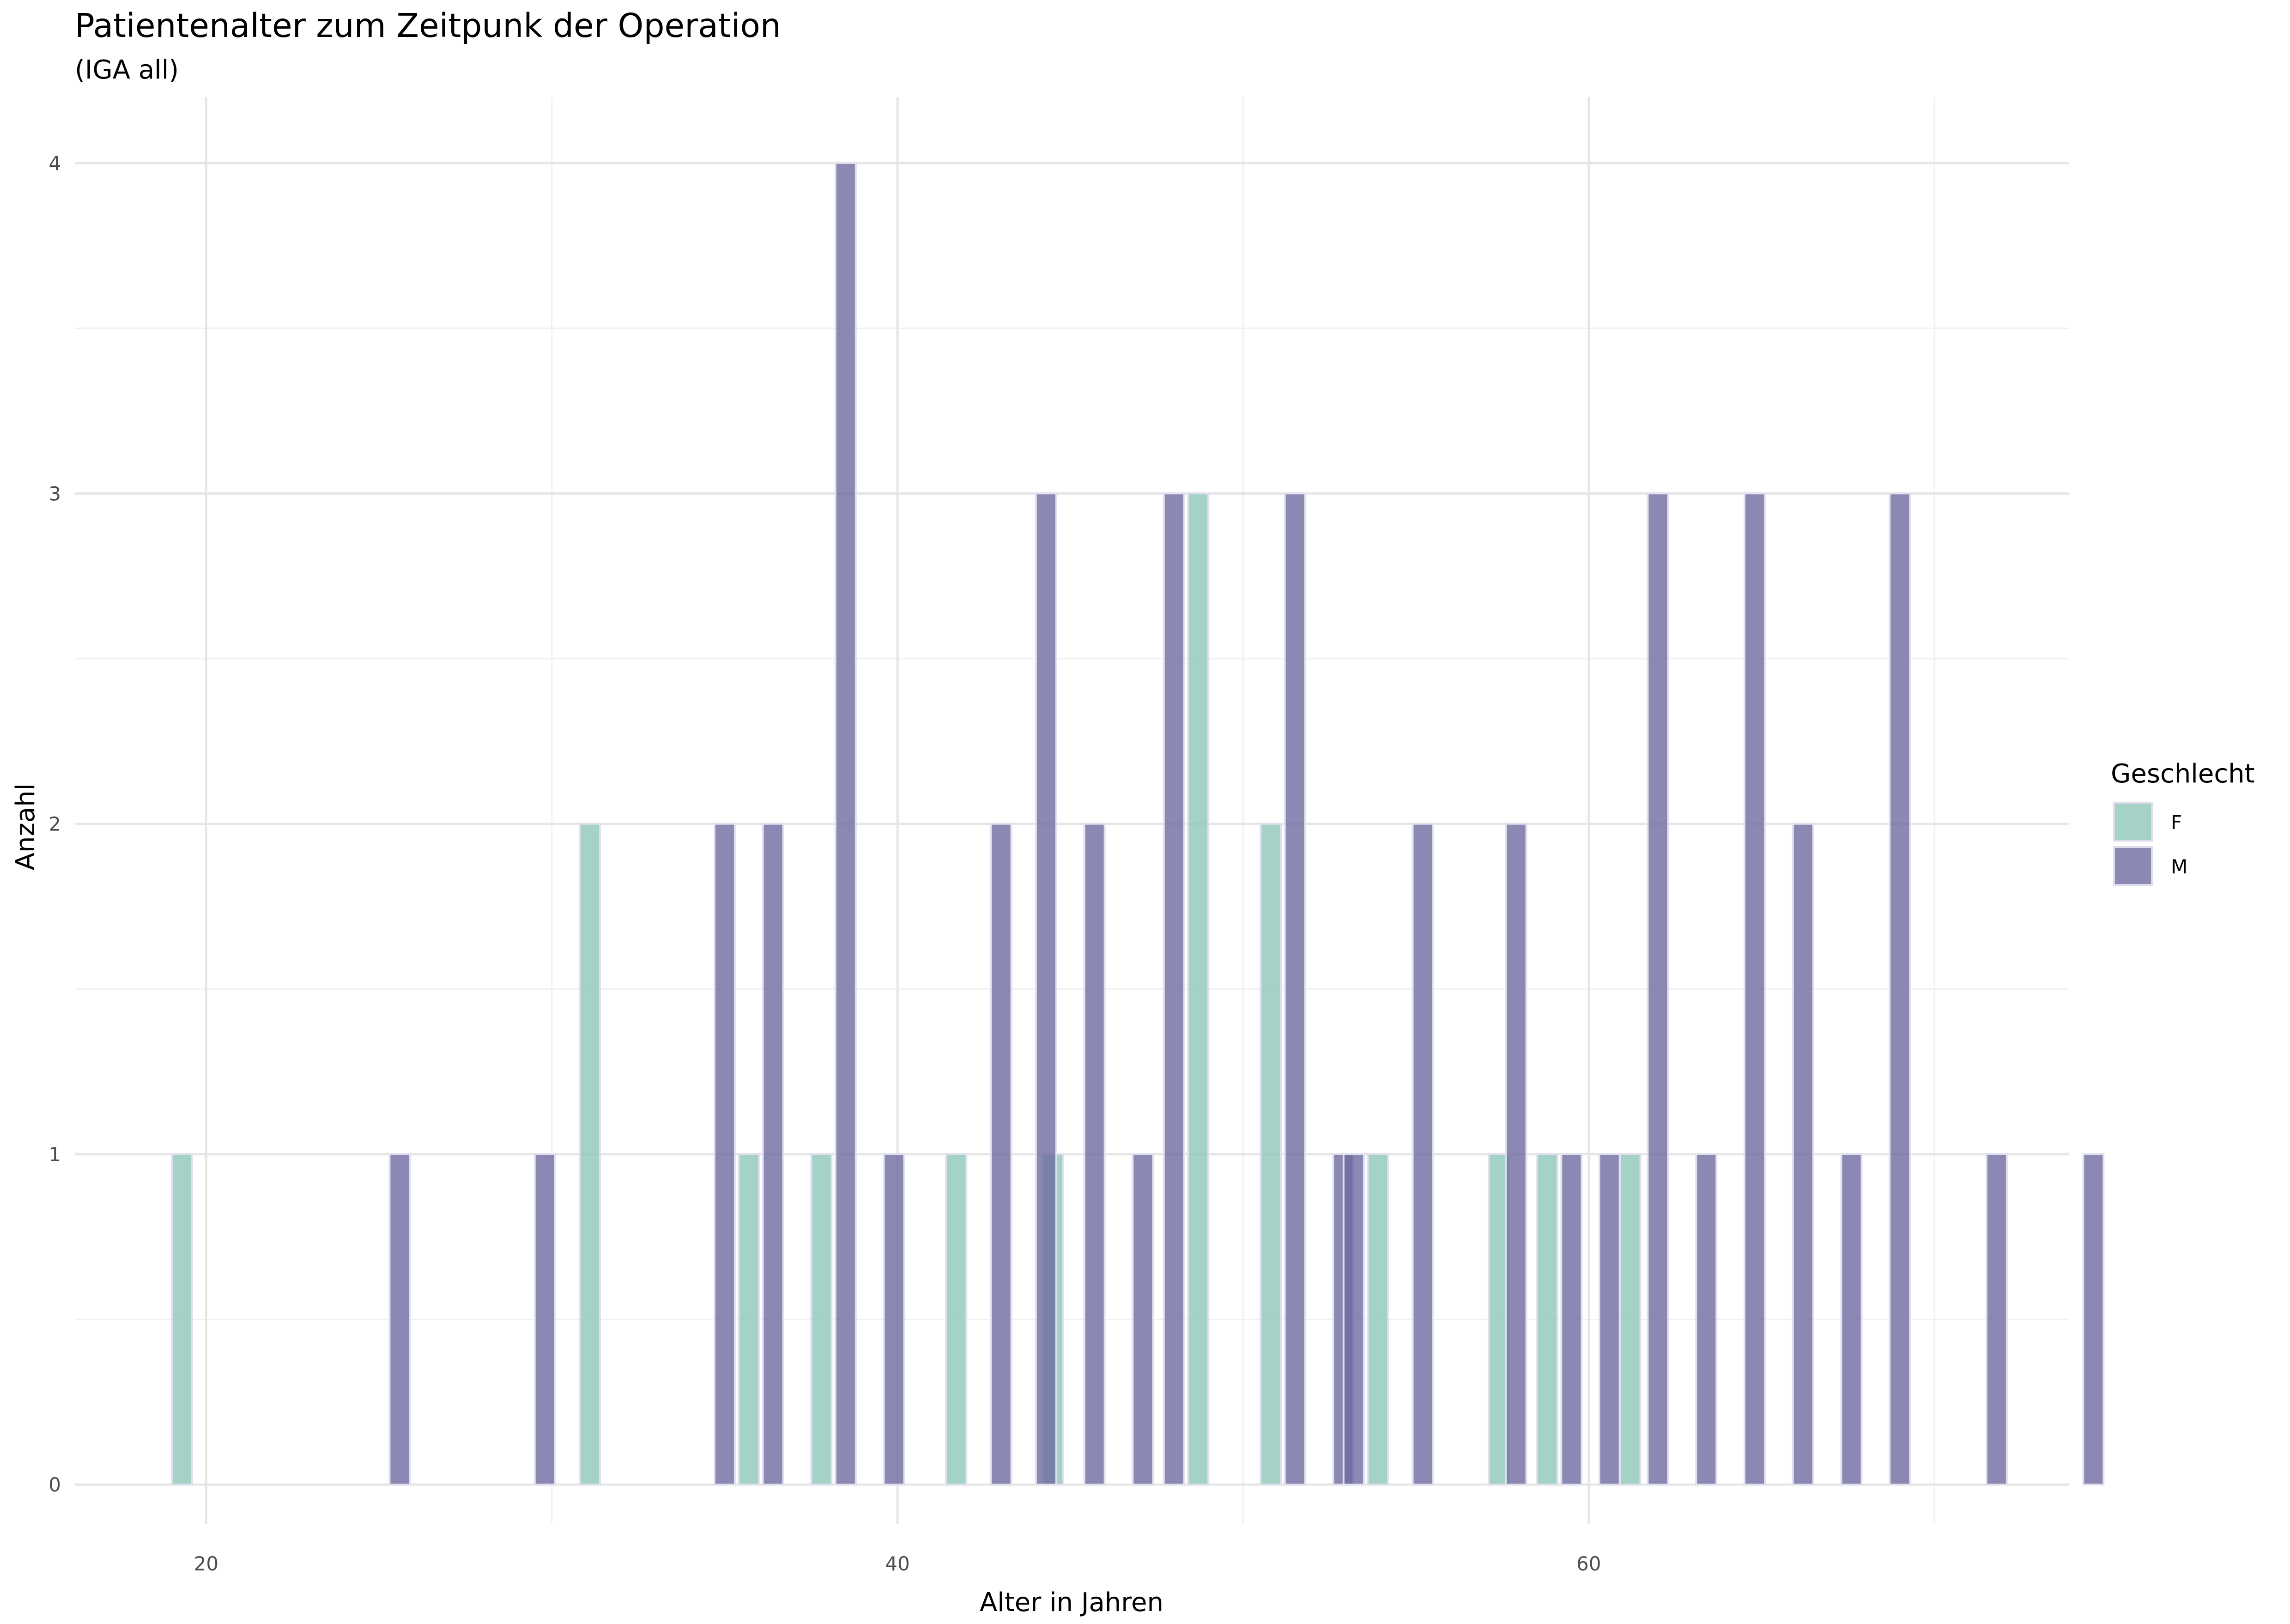  What do you see at coordinates (897, 1563) in the screenshot?
I see `x-tick-label: 40` at bounding box center [897, 1563].